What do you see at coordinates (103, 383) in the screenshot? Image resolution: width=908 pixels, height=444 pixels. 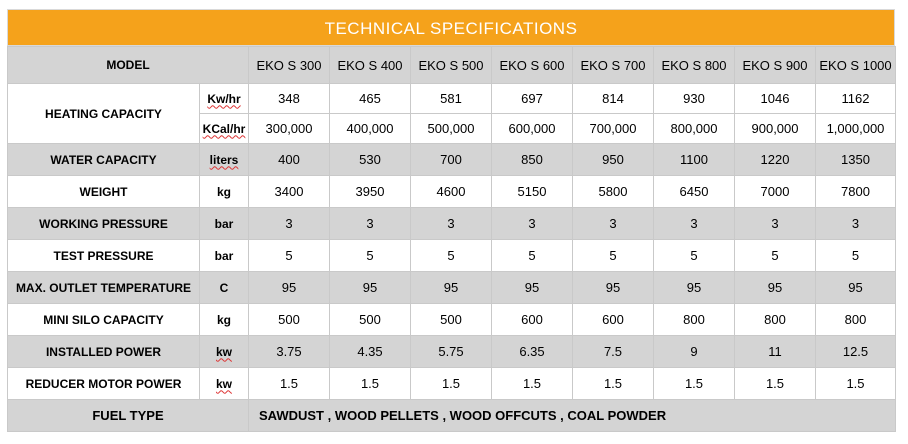 I see `row-label: REDUCER MOTOR POWER` at bounding box center [103, 383].